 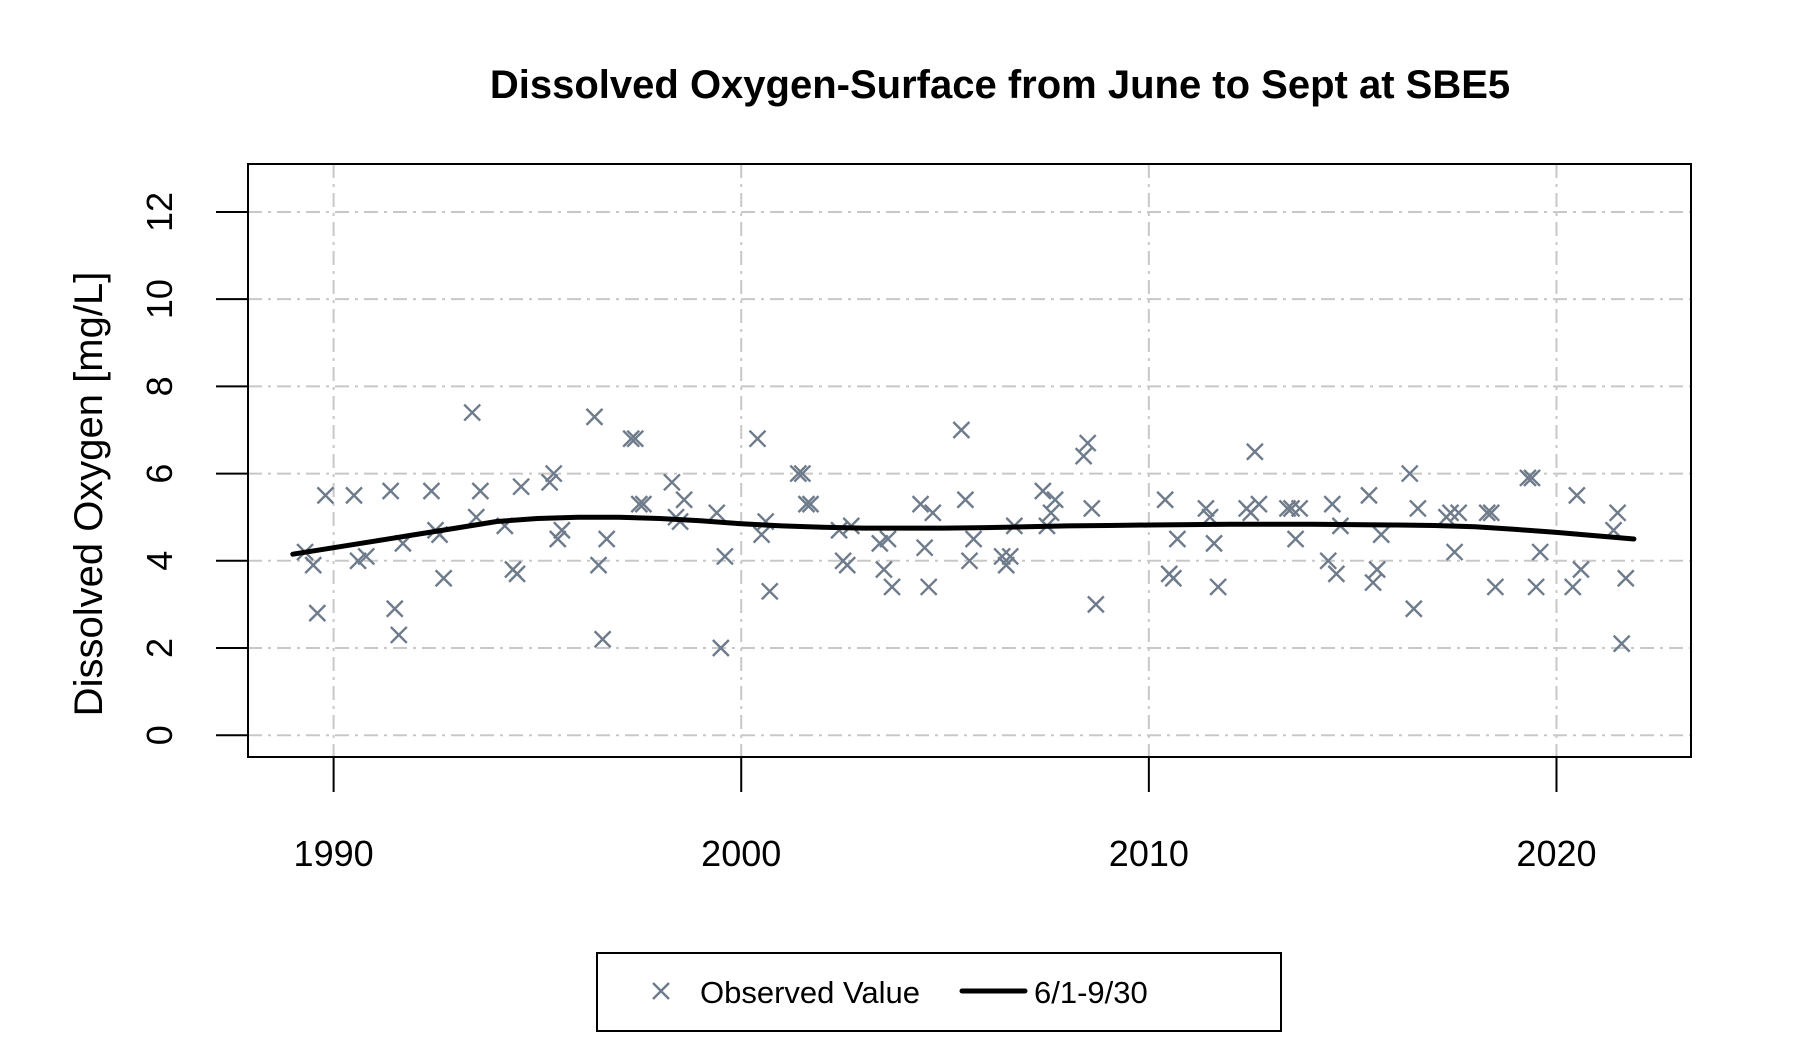 What do you see at coordinates (159, 735) in the screenshot?
I see `y-tick-label-0: 0` at bounding box center [159, 735].